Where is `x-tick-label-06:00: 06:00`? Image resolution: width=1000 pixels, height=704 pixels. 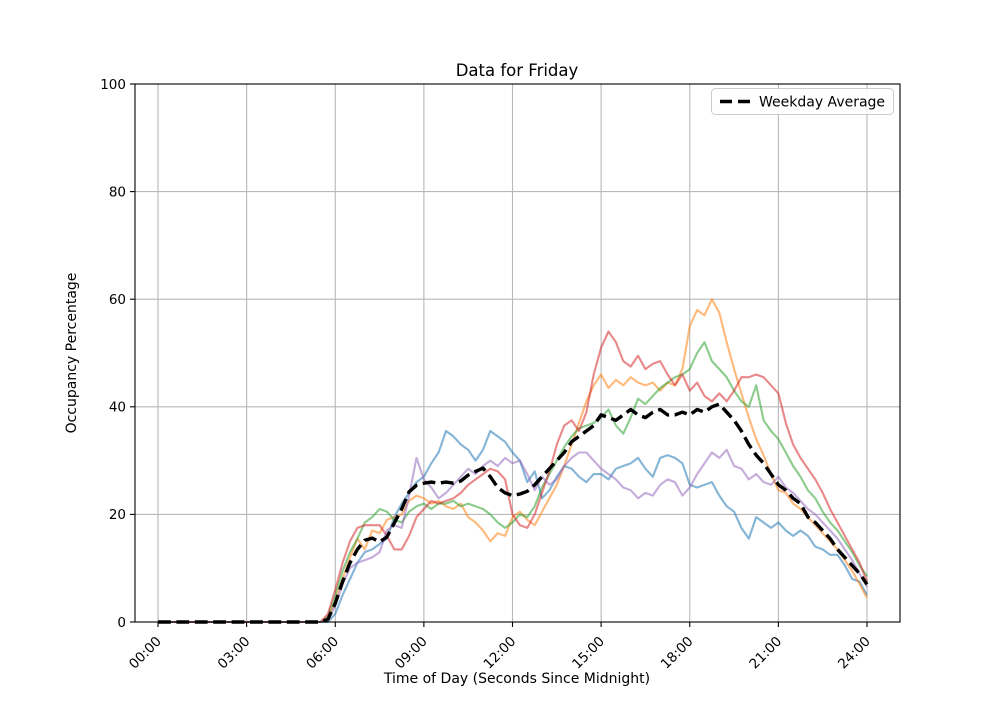
x-tick-label-06:00: 06:00 is located at coordinates (322, 653).